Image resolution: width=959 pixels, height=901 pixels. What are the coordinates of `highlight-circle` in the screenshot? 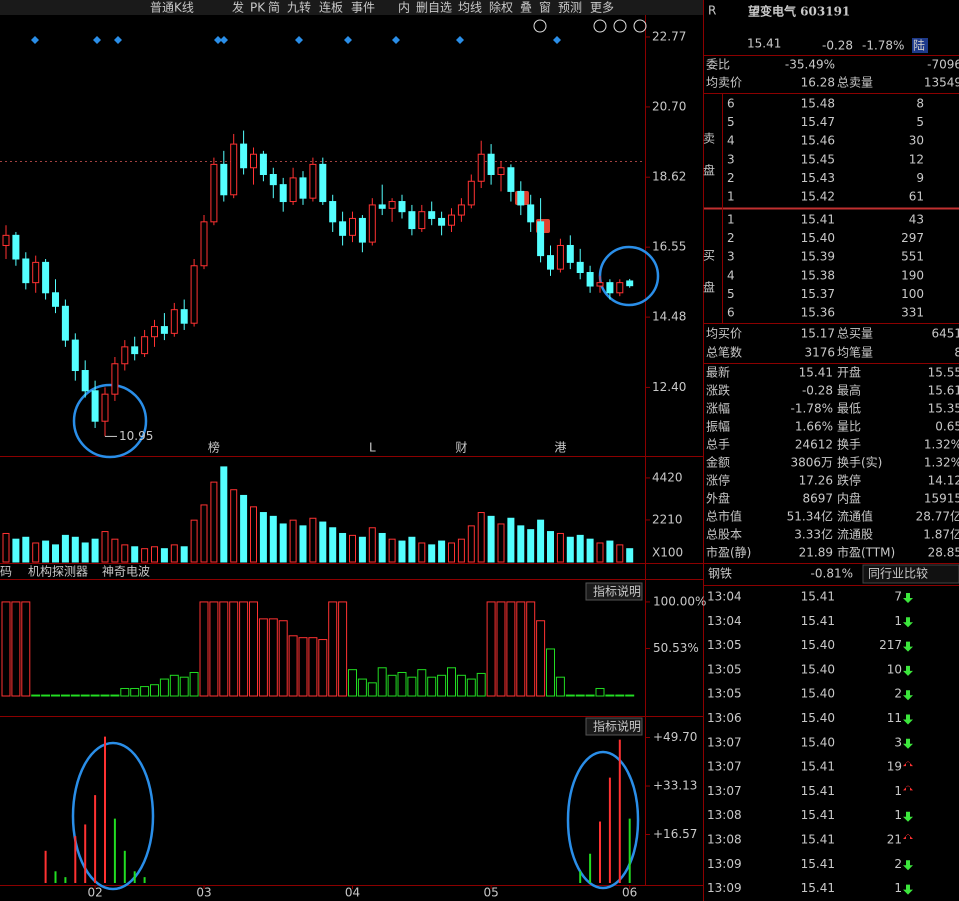 It's located at (110, 421).